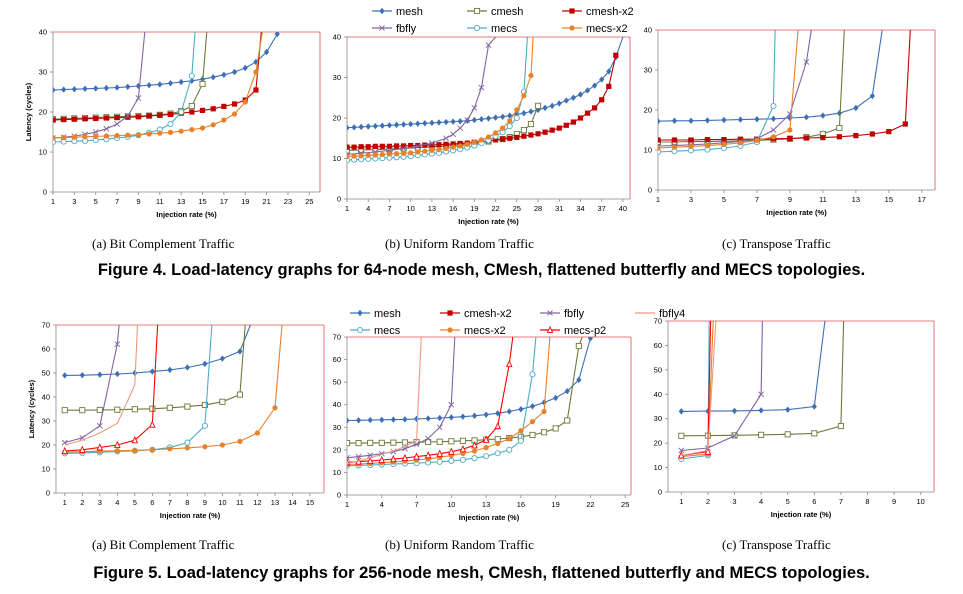 This screenshot has width=963, height=594. What do you see at coordinates (187, 502) in the screenshot?
I see `x-tick-label: 8` at bounding box center [187, 502].